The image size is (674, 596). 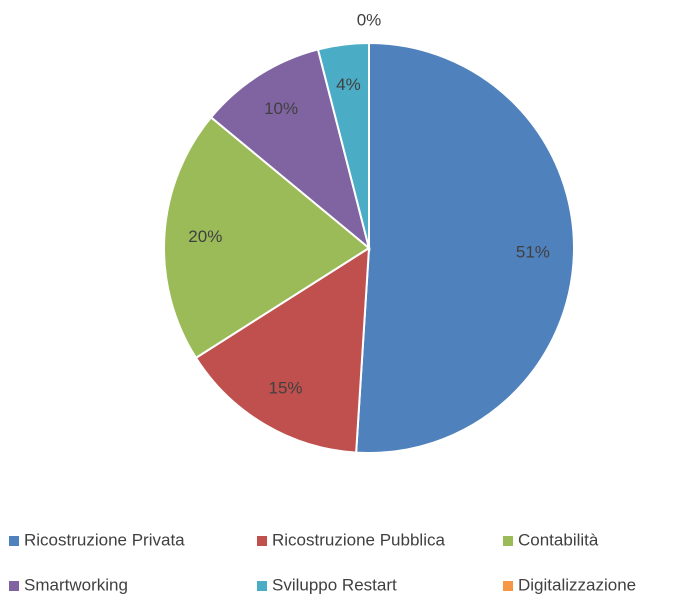 I want to click on data-label: 4%, so click(x=348, y=84).